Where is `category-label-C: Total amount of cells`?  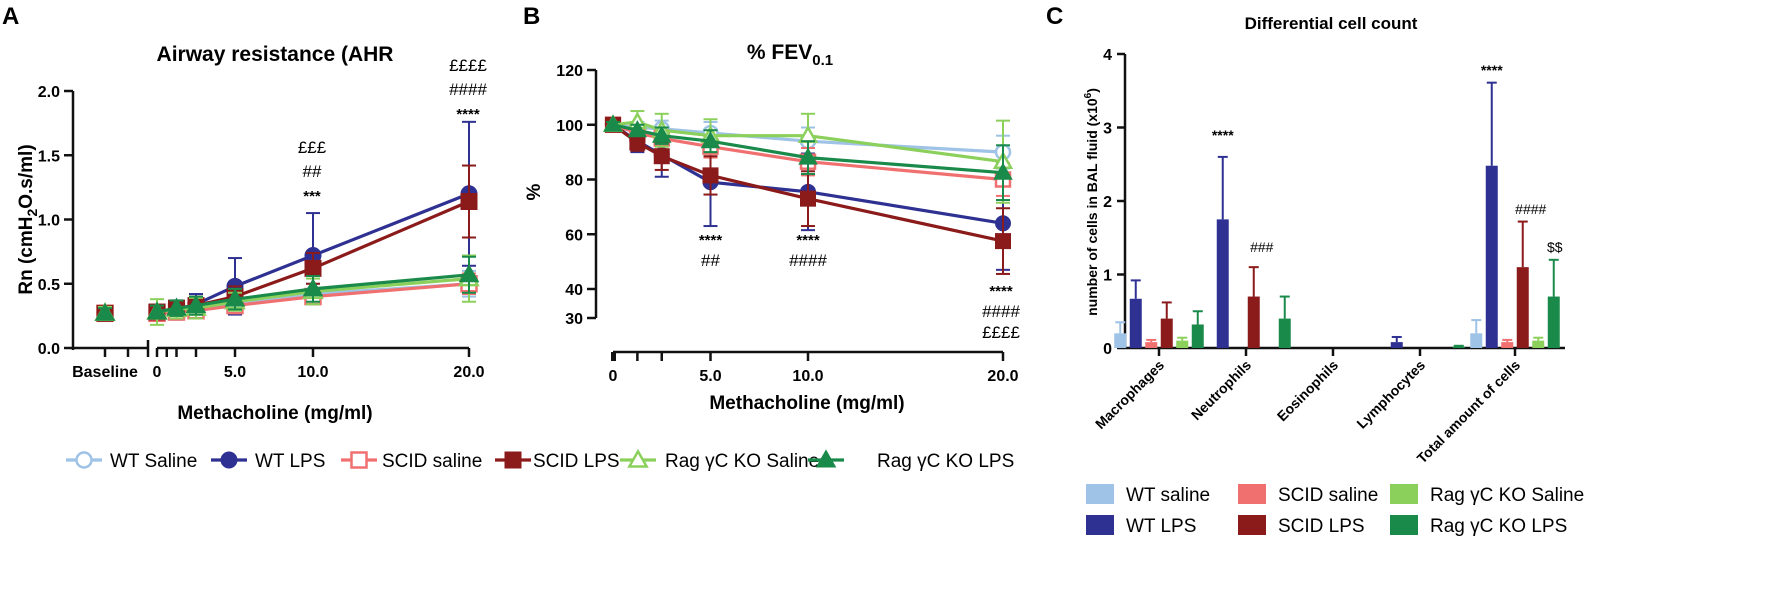 category-label-C: Total amount of cells is located at coordinates (1469, 412).